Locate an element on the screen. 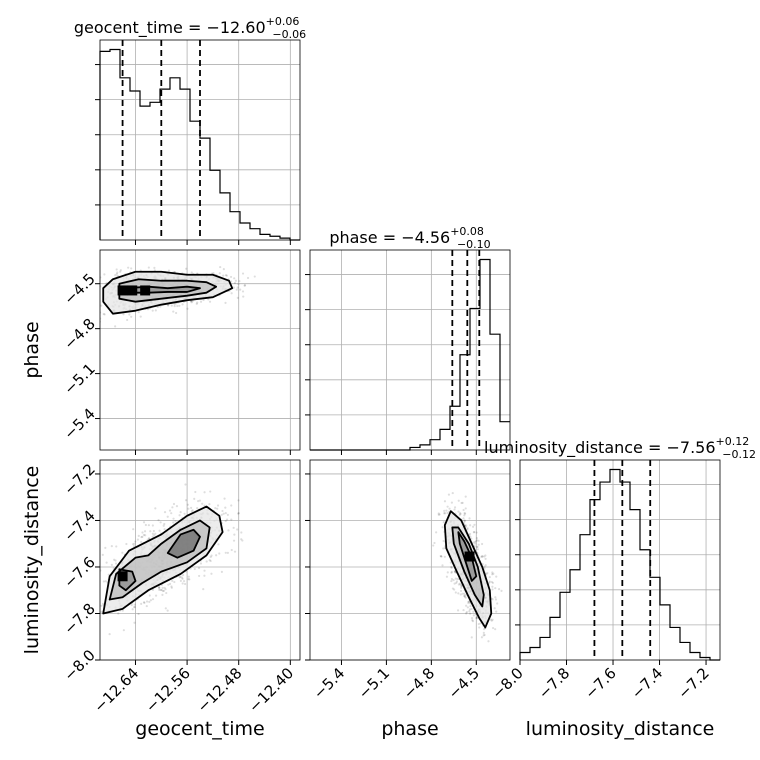  y-tick-label: −7.2 is located at coordinates (79, 479).